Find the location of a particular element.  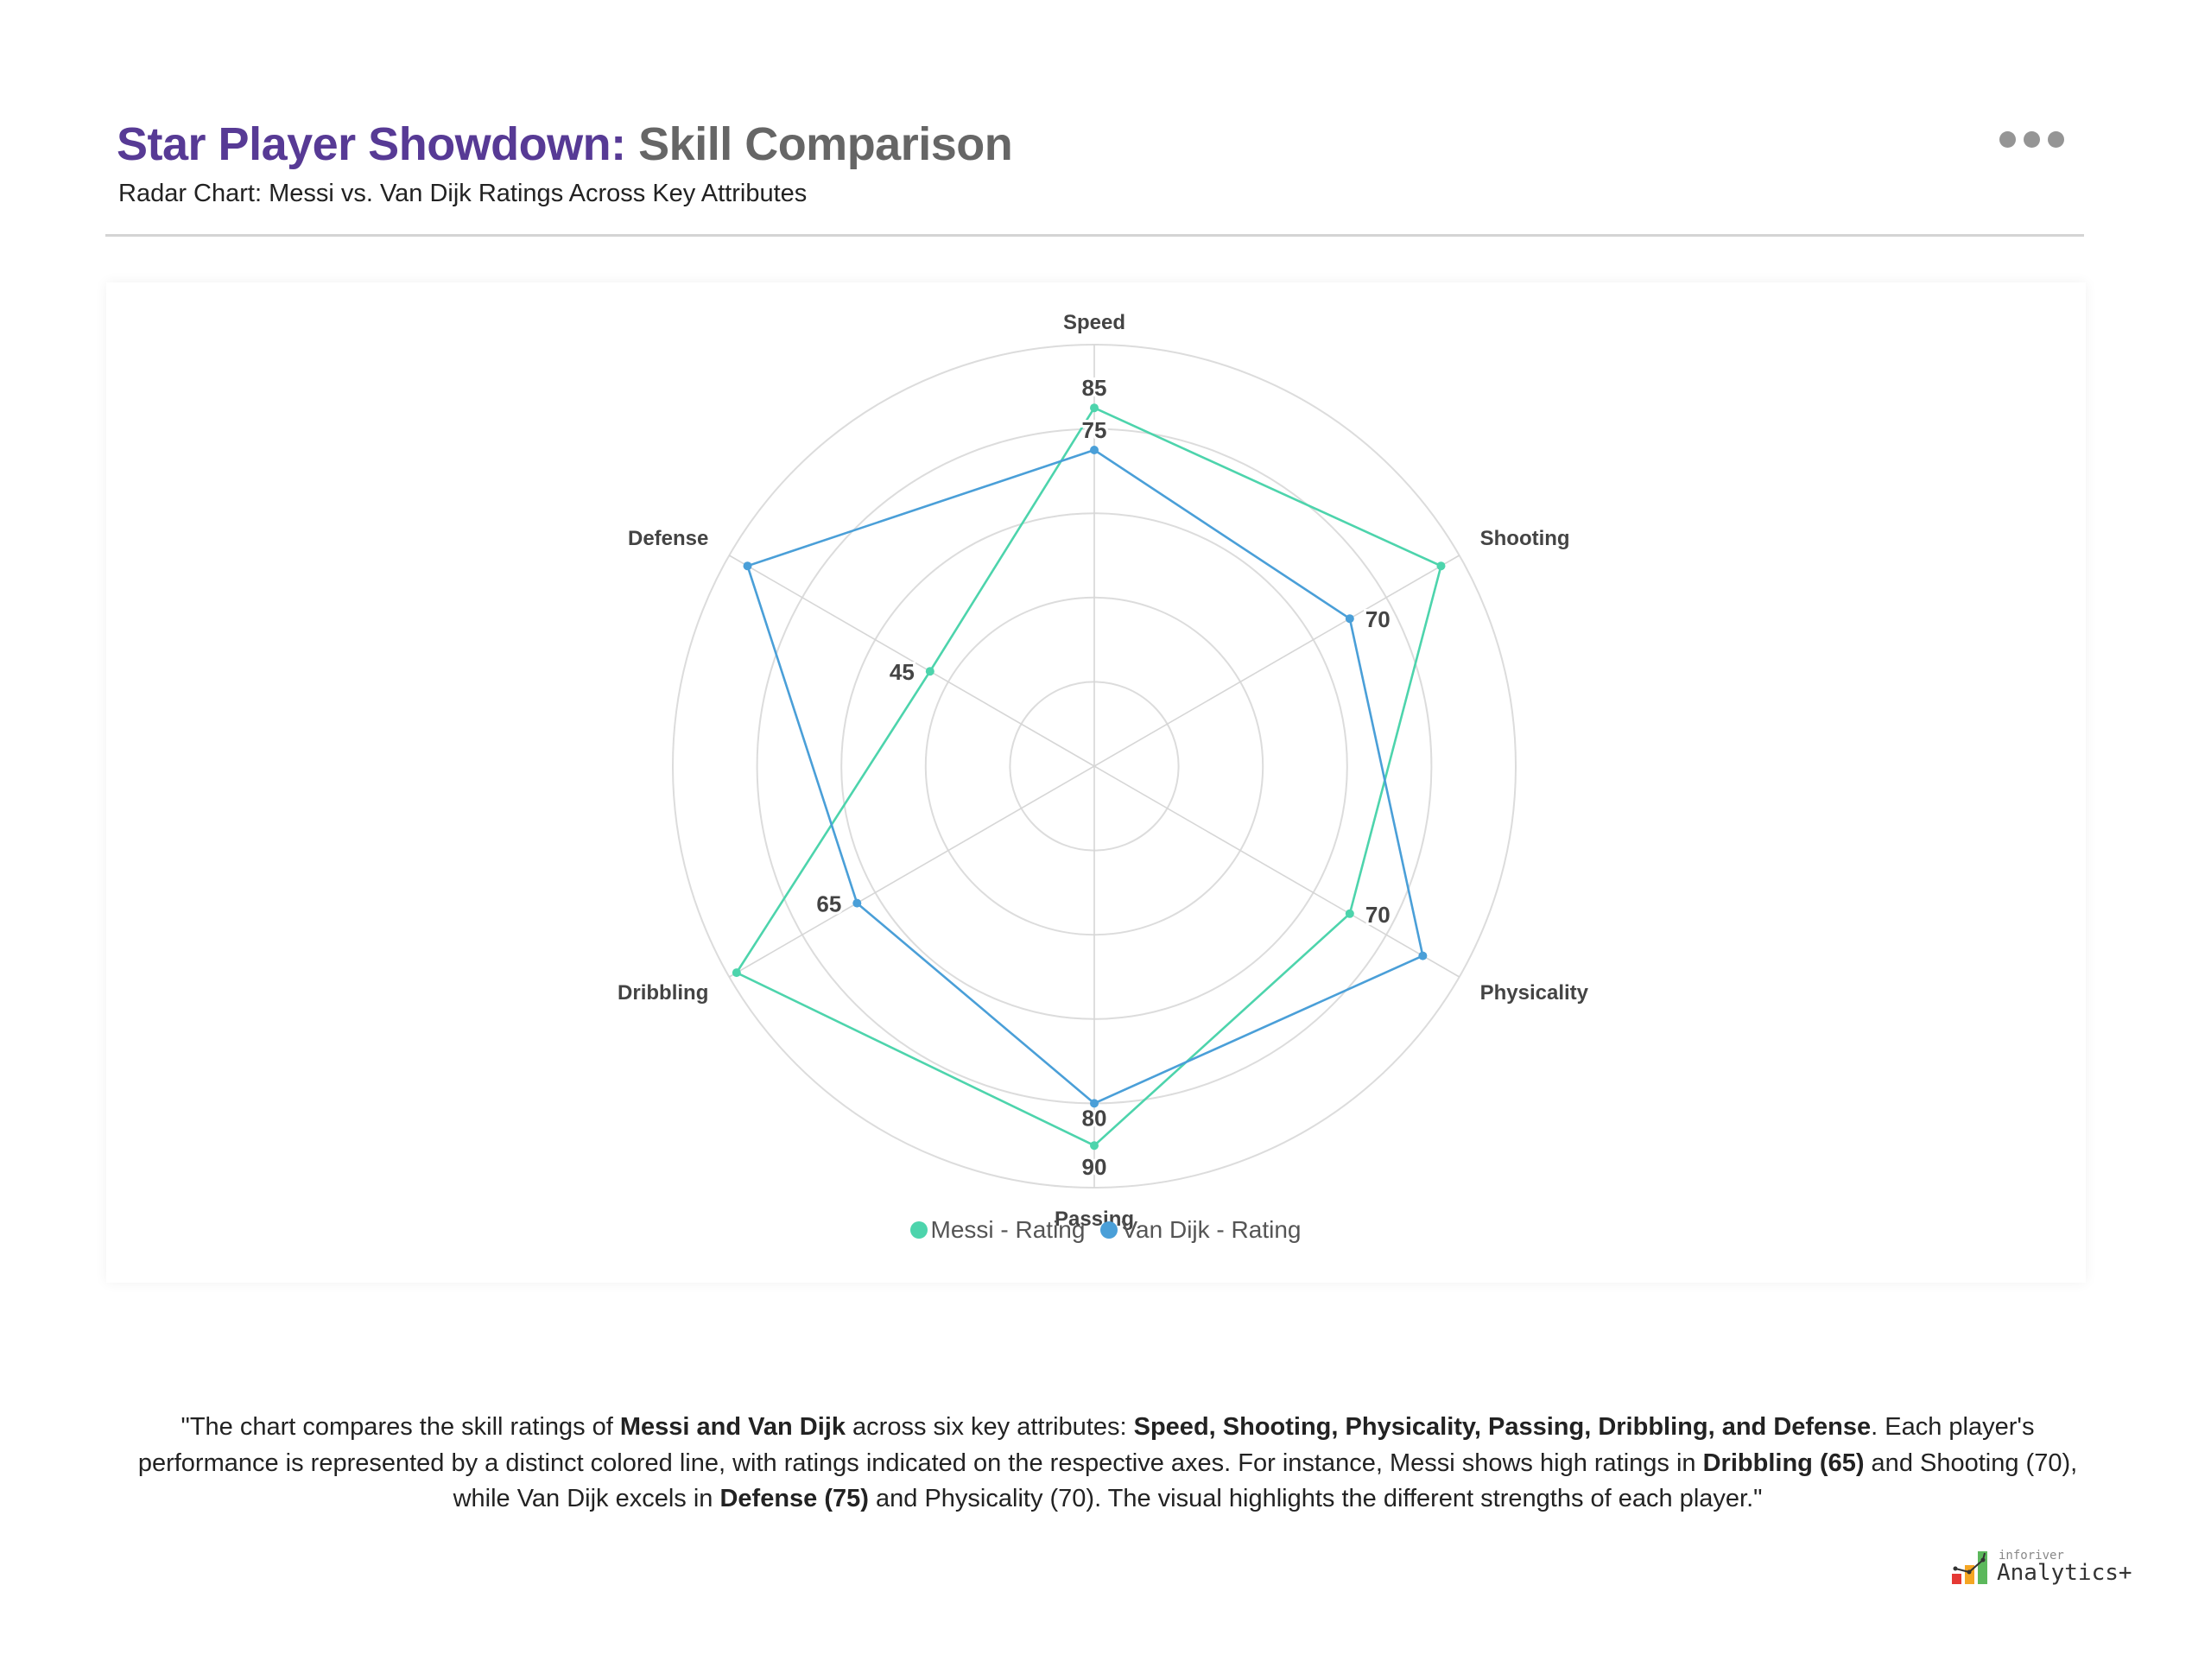

axis-label-passing: Passing is located at coordinates (1094, 1220).